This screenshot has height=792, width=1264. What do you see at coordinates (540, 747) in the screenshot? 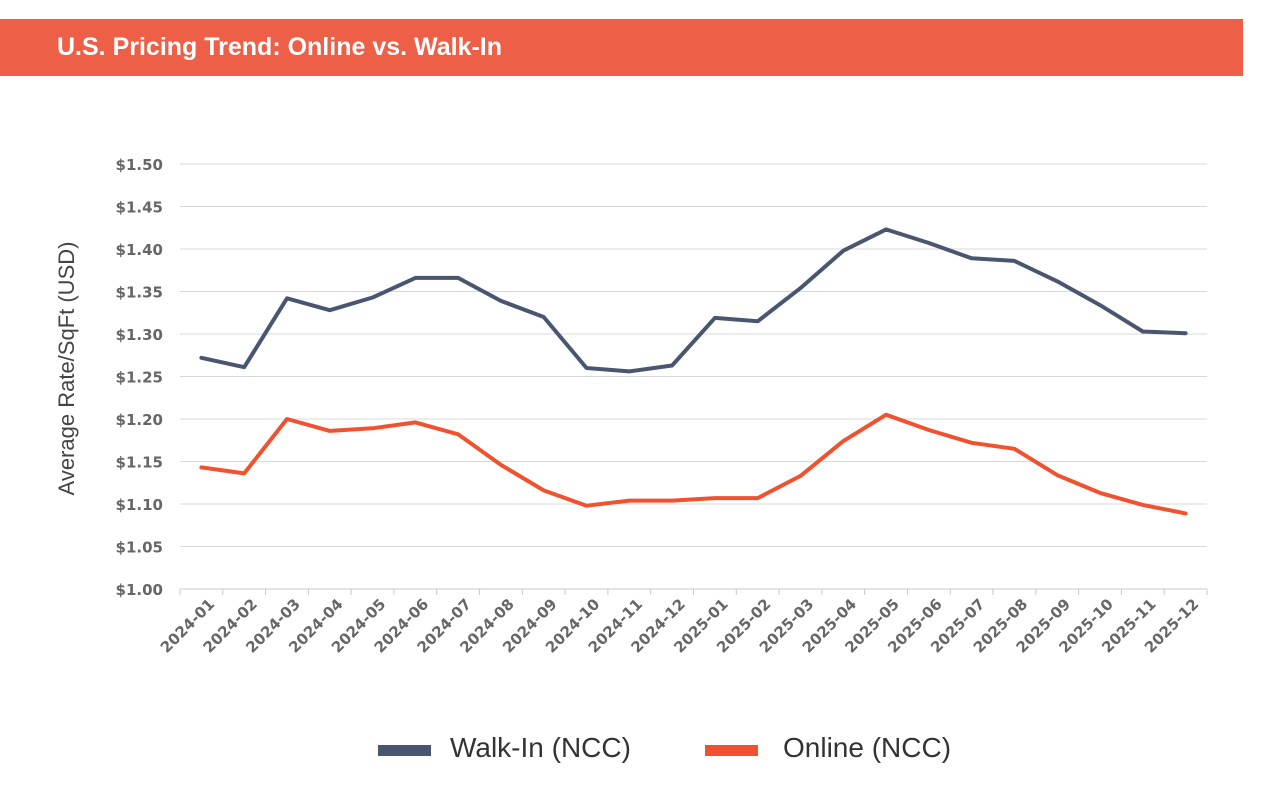
I see `legend-label-walk-in: Walk-In (NCC)` at bounding box center [540, 747].